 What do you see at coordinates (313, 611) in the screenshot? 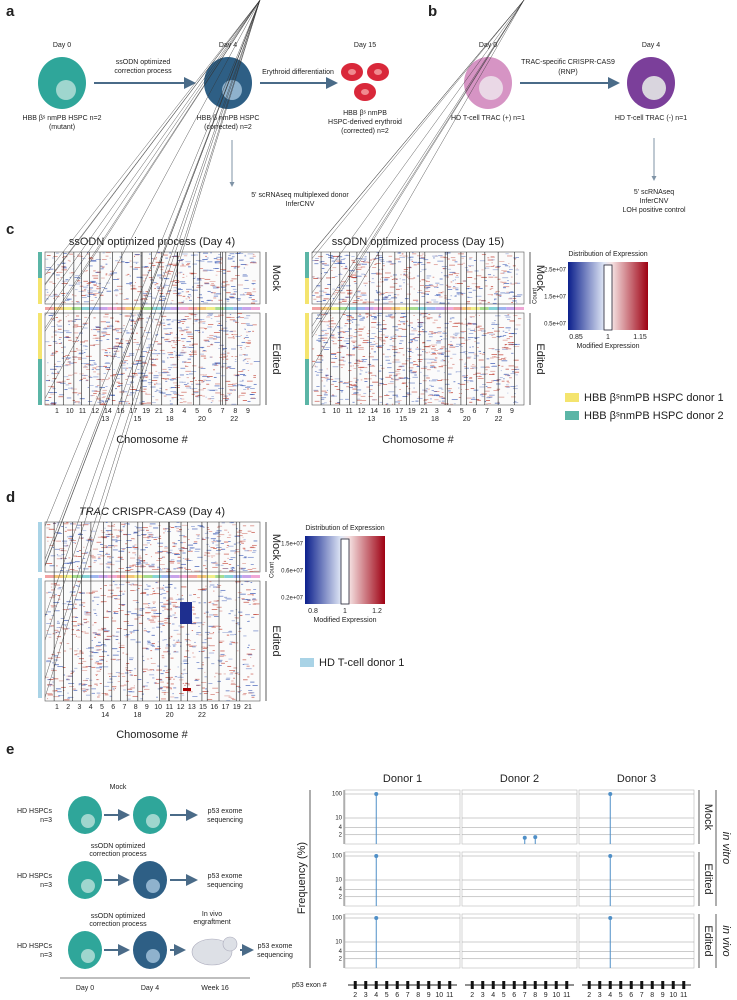
I see `colorbar-xtick: 0.8` at bounding box center [313, 611].